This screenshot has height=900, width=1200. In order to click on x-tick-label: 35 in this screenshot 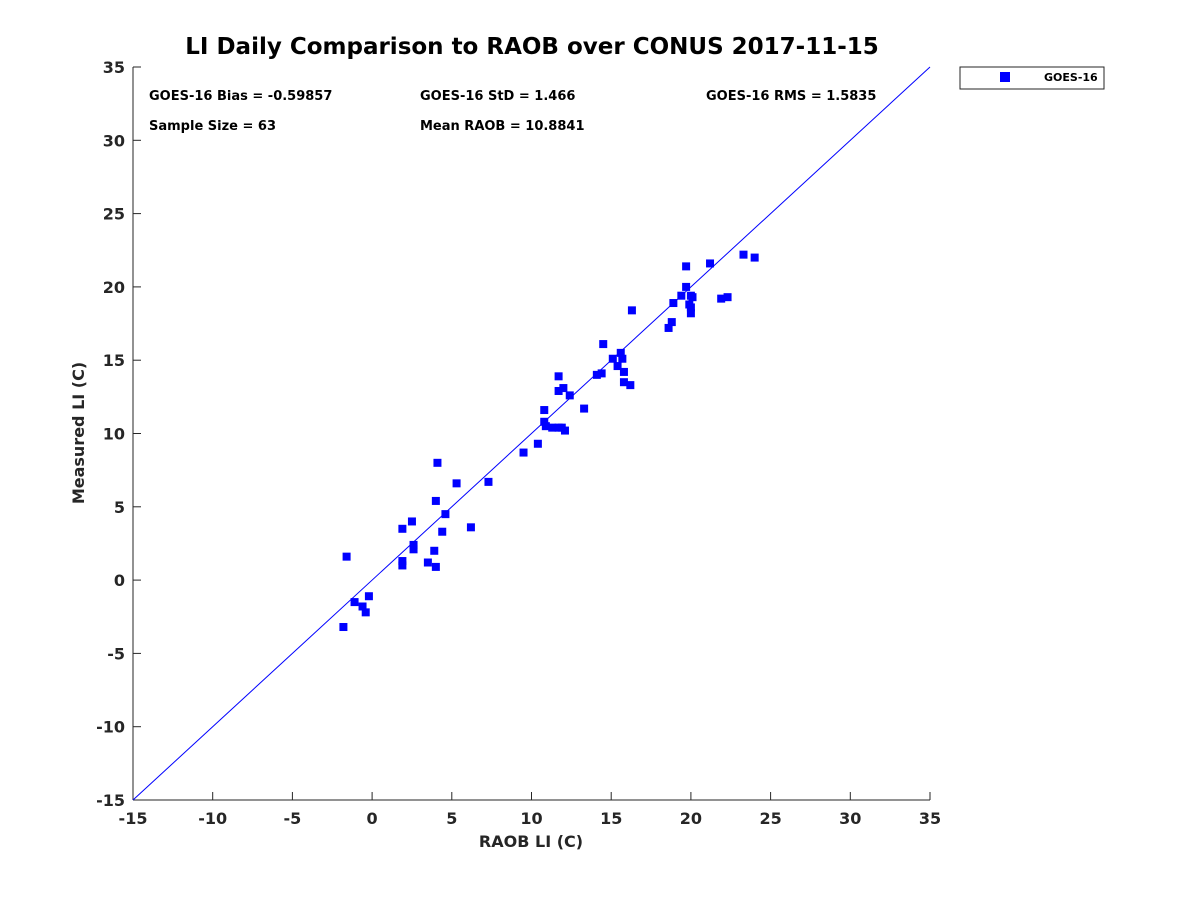, I will do `click(930, 818)`.